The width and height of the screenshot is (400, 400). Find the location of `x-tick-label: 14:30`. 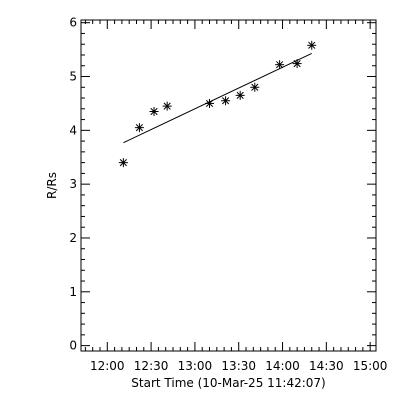

x-tick-label: 14:30 is located at coordinates (326, 366).